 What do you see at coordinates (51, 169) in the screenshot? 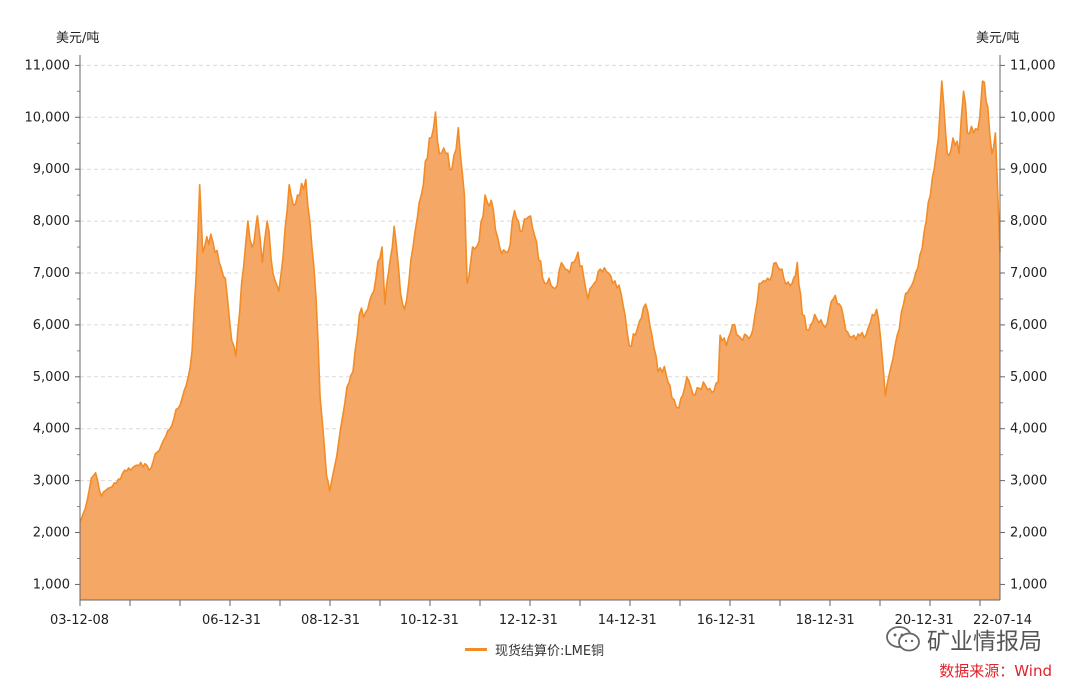
I see `y-tick-label-left: 9,000` at bounding box center [51, 169].